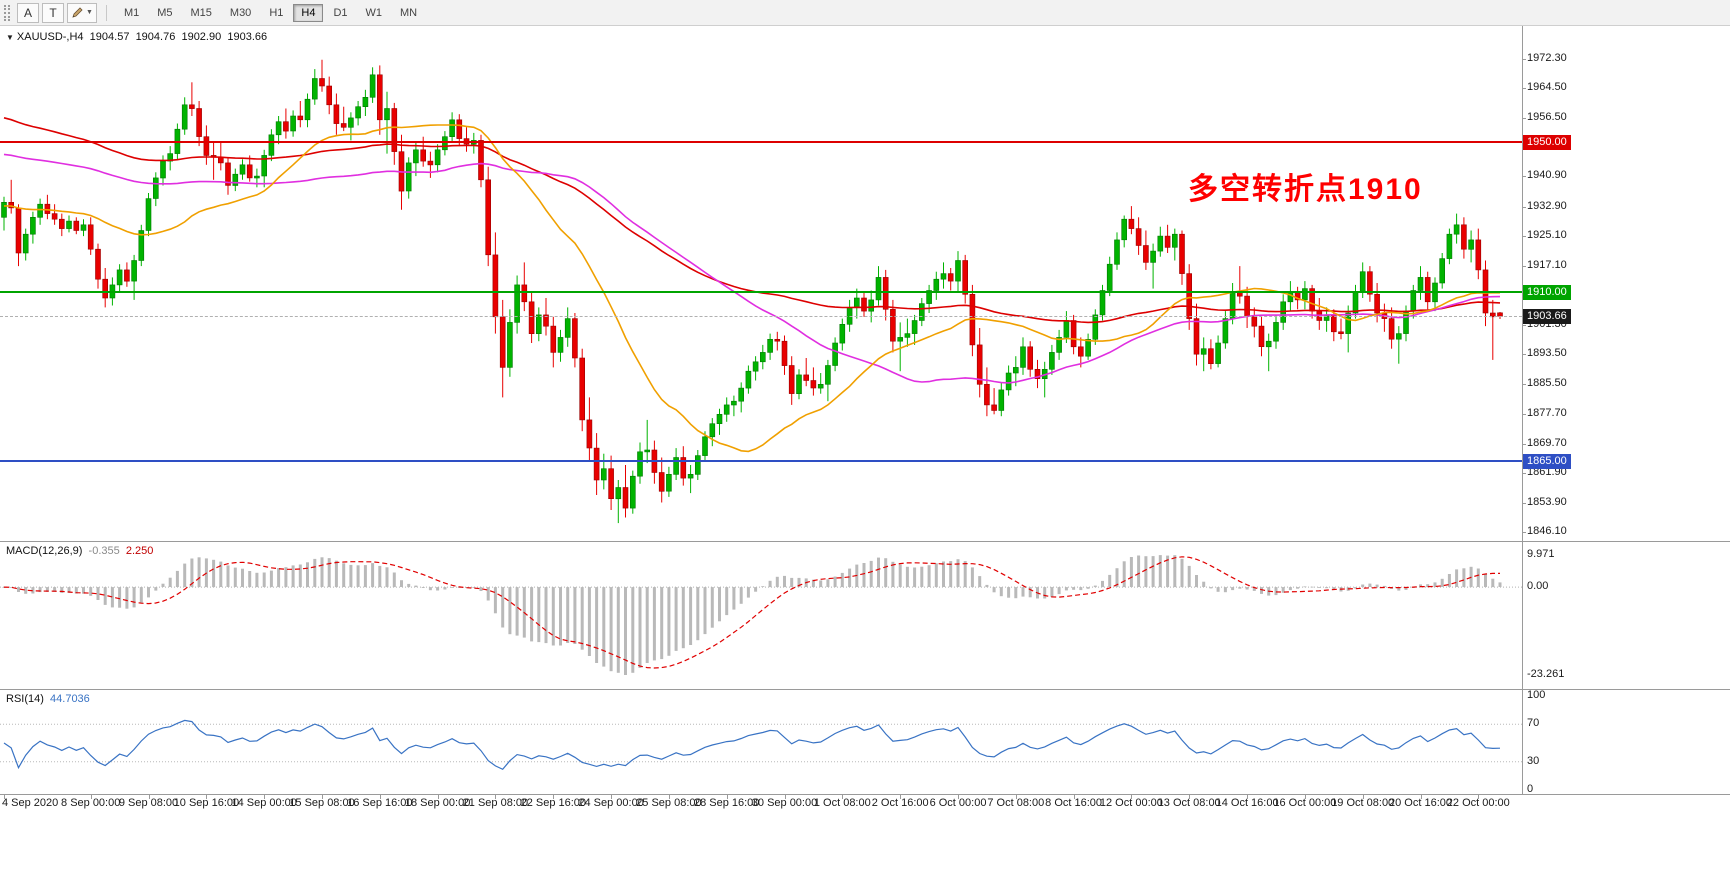 The width and height of the screenshot is (1730, 896). Describe the element at coordinates (1547, 316) in the screenshot. I see `current-price-label: 1903.66` at that location.